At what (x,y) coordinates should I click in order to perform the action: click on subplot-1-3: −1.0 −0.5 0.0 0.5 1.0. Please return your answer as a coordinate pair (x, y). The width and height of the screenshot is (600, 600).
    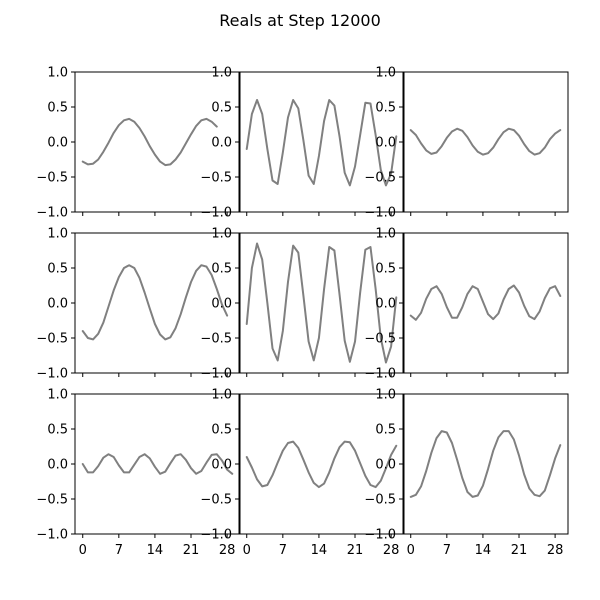
    Looking at the image, I should click on (466, 143).